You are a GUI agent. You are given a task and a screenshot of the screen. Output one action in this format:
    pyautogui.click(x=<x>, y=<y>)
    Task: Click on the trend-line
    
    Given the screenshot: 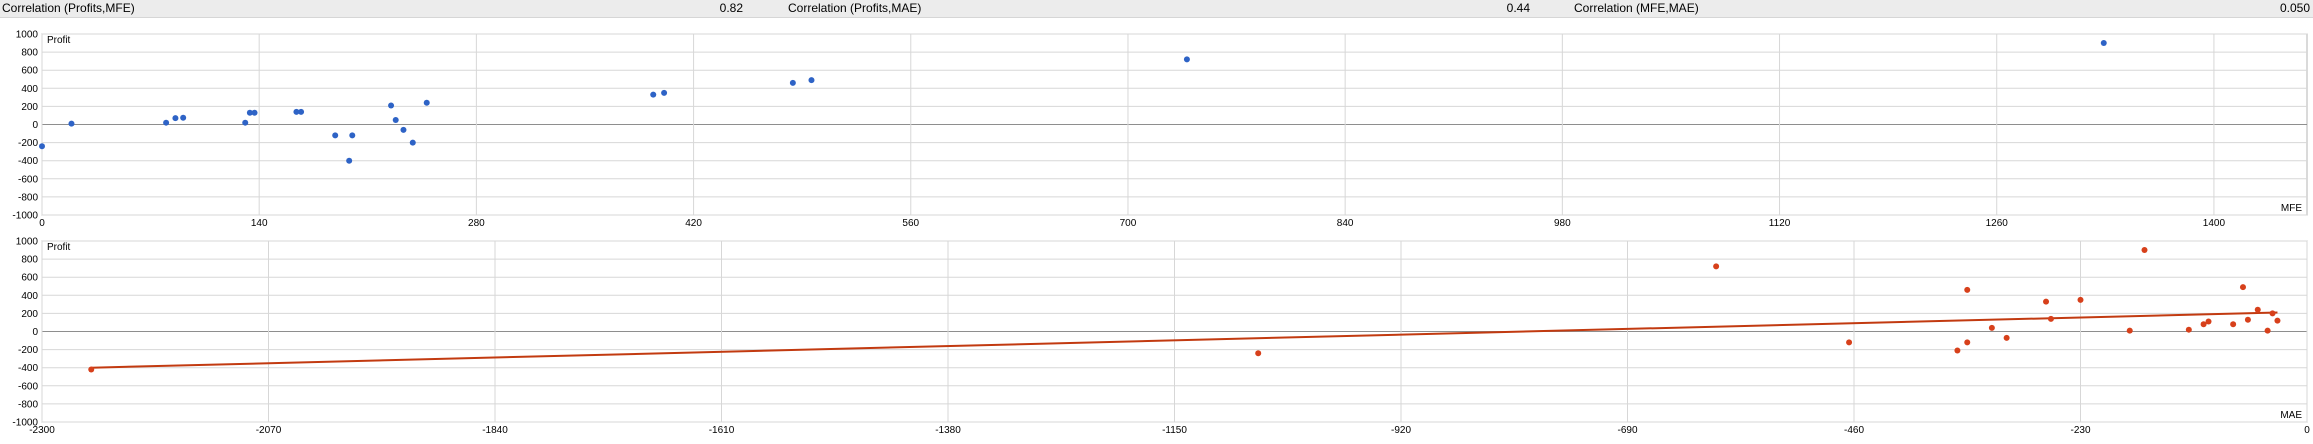 What is the action you would take?
    pyautogui.click(x=1184, y=340)
    